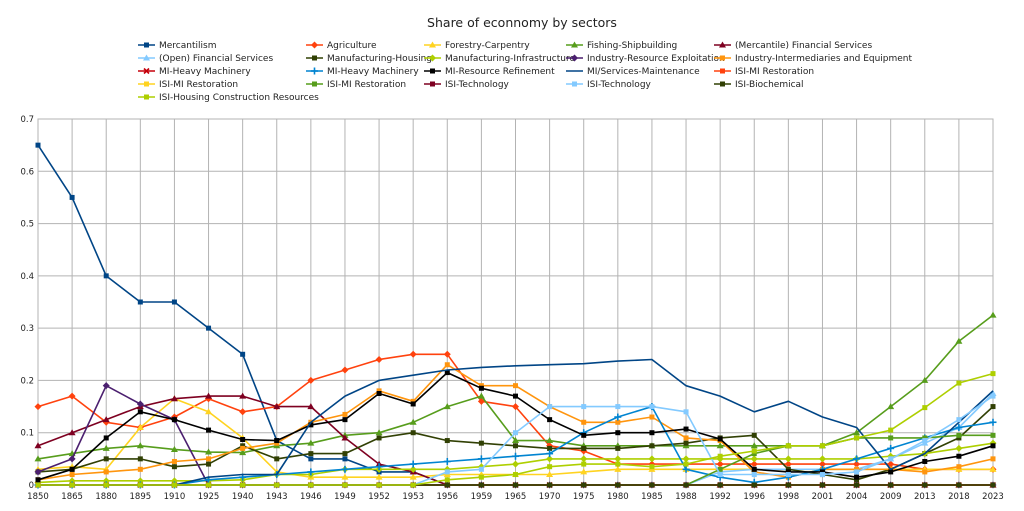  I want to click on x-tick-label: 1998, so click(789, 497).